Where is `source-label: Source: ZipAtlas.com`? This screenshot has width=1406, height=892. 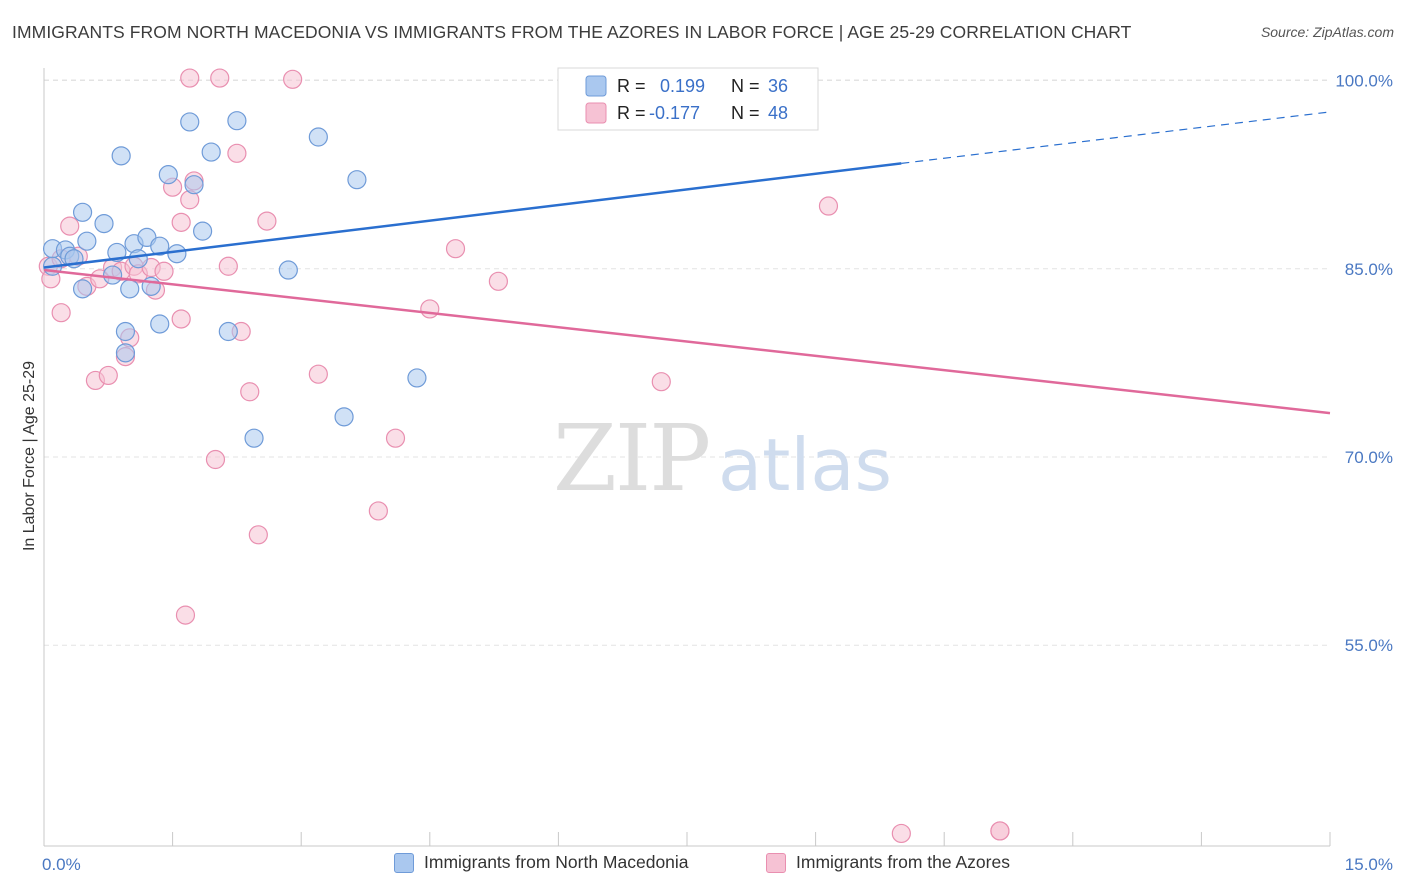
source-label: Source: ZipAtlas.com is located at coordinates (1327, 32).